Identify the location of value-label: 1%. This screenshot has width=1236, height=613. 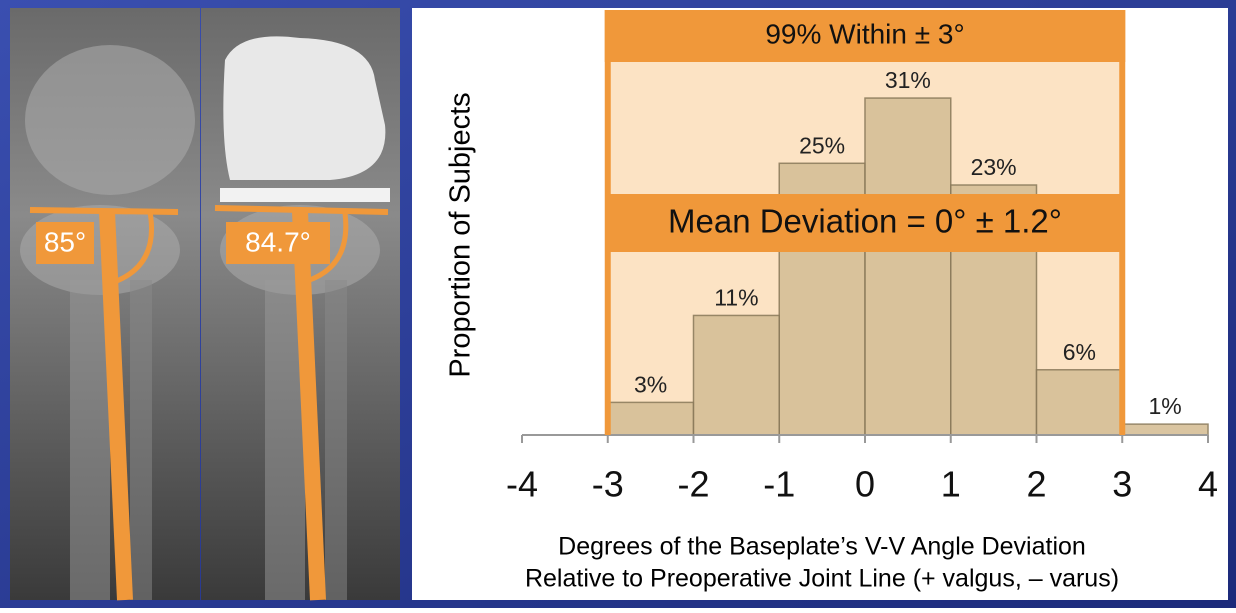
(1165, 406).